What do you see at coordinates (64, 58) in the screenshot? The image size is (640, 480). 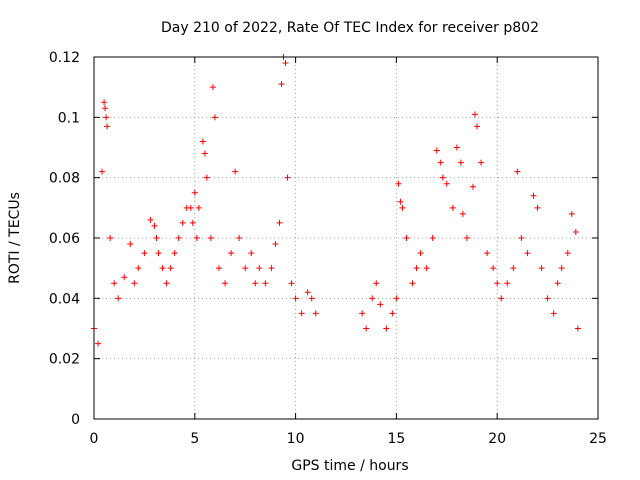 I see `y-tick-label: 0.12` at bounding box center [64, 58].